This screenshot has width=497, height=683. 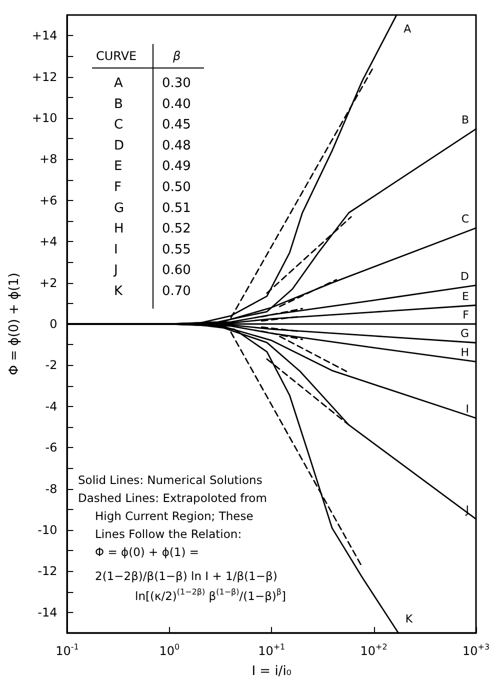 What do you see at coordinates (465, 219) in the screenshot?
I see `series-label: C` at bounding box center [465, 219].